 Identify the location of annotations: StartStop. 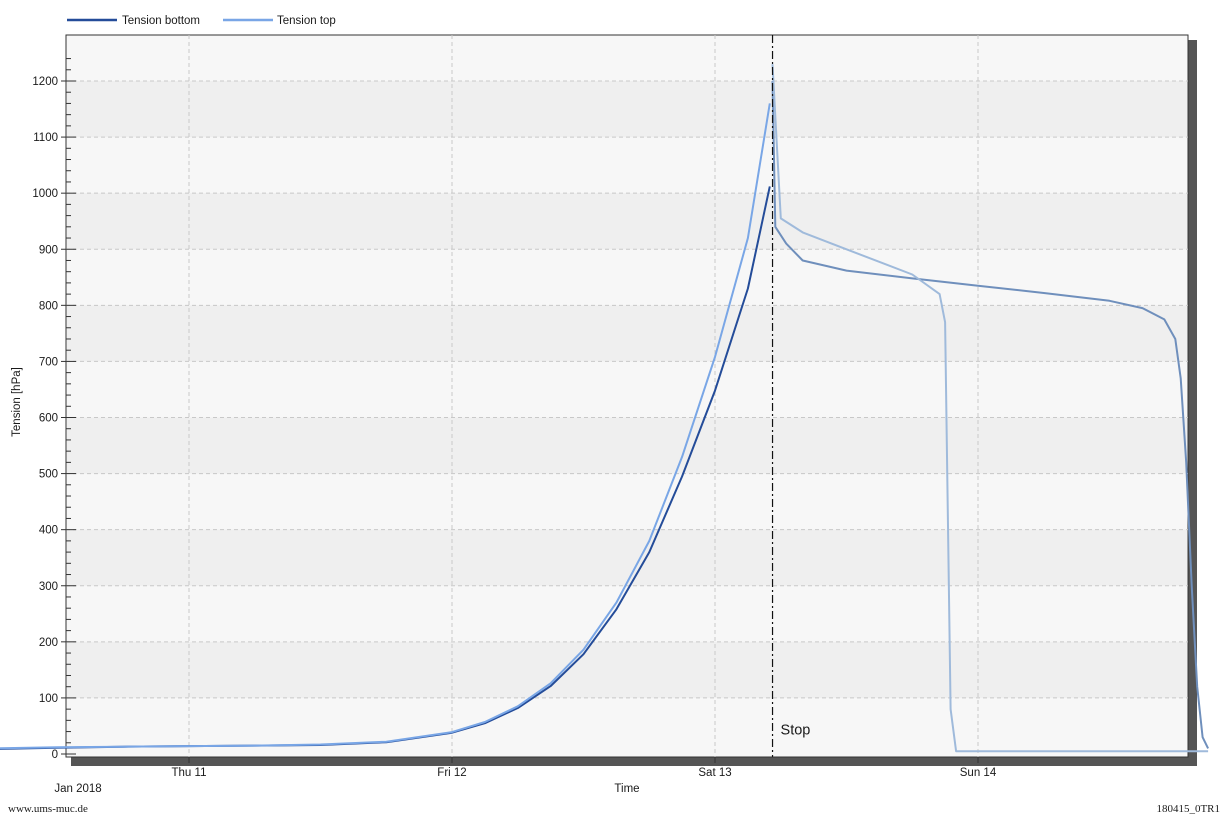
(796, 730).